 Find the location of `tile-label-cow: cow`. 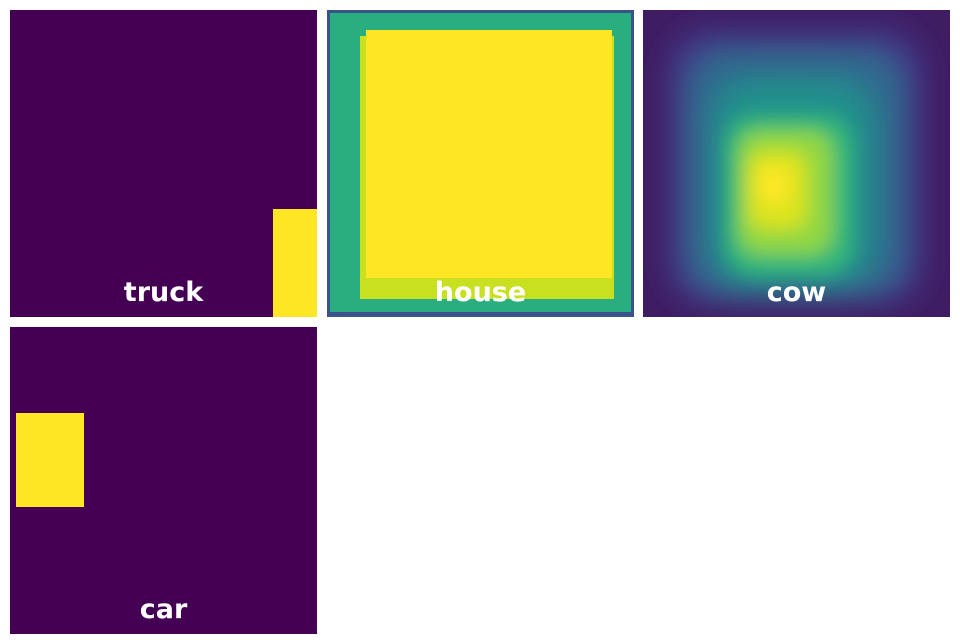

tile-label-cow: cow is located at coordinates (796, 292).